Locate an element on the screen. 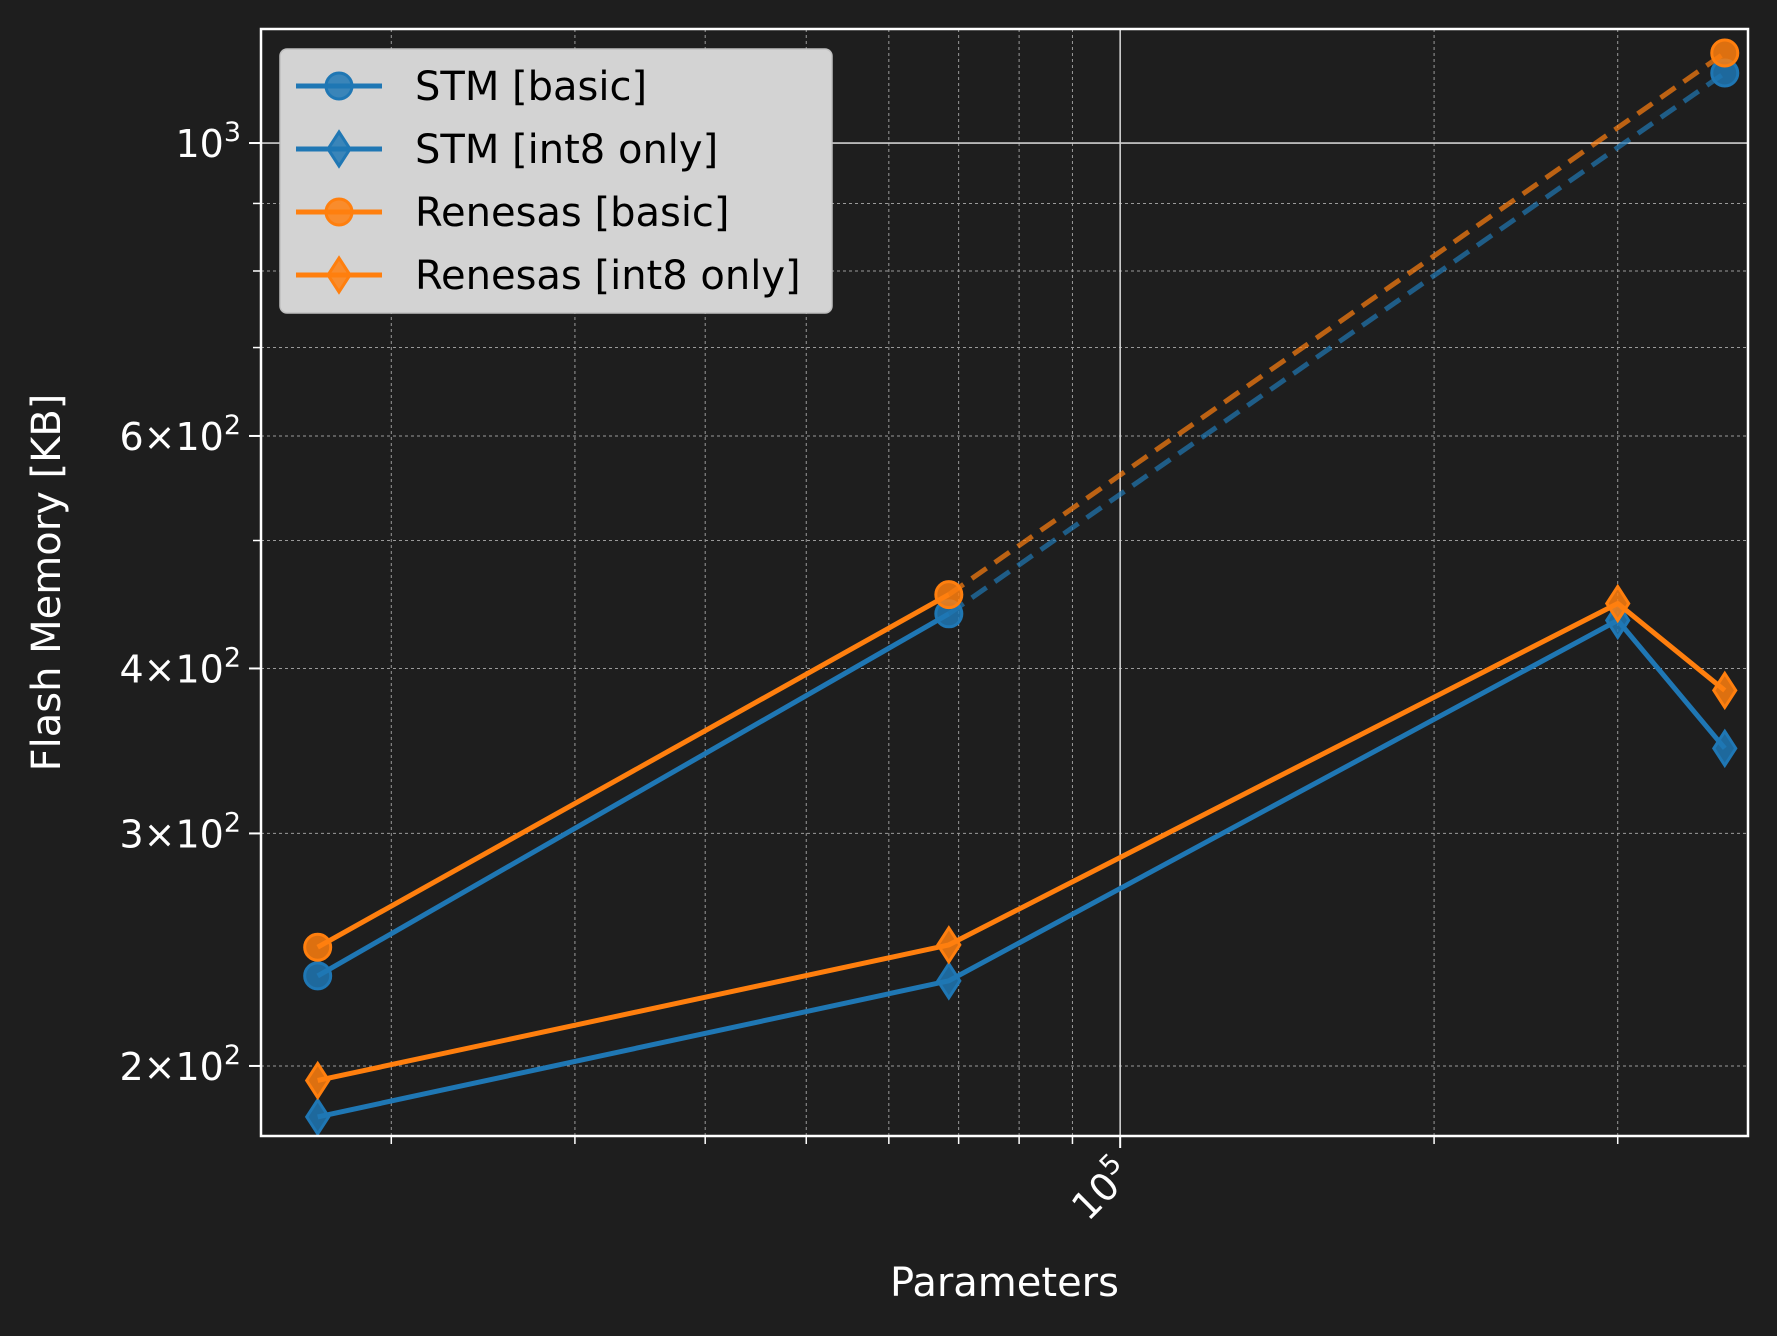  legend-label: Renesas [basic] is located at coordinates (572, 213).